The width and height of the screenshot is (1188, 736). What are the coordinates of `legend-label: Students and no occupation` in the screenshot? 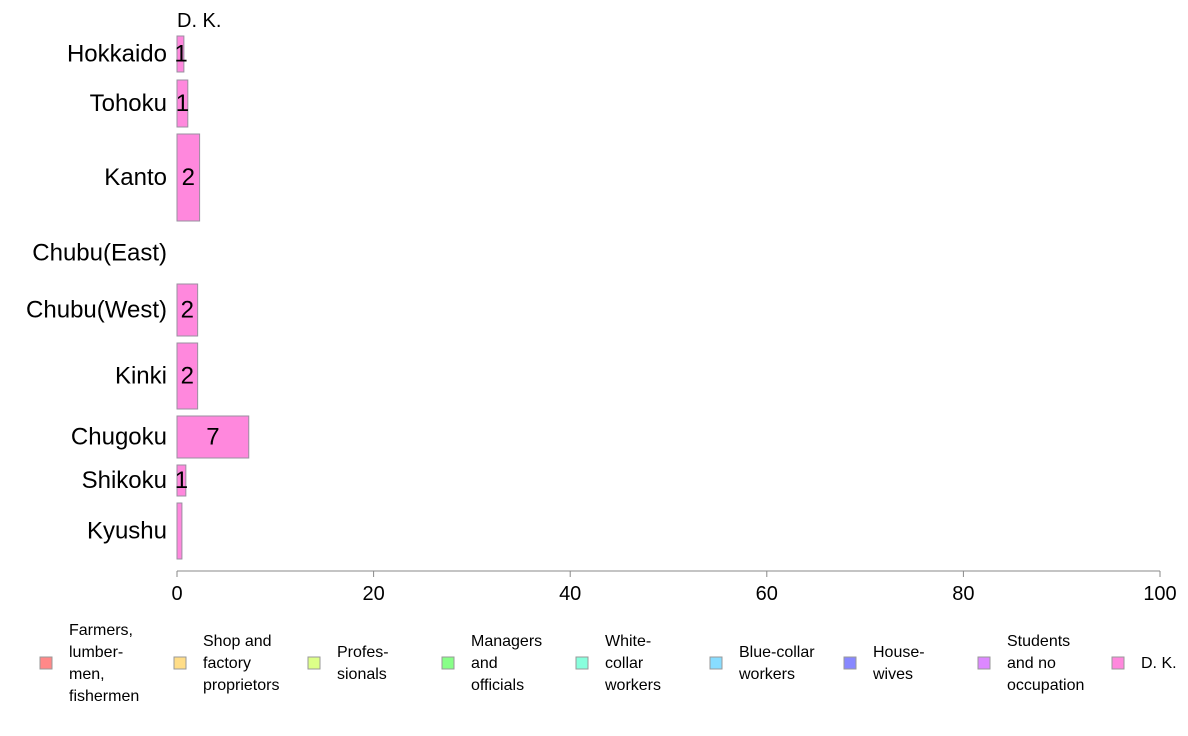 It's located at (1045, 663).